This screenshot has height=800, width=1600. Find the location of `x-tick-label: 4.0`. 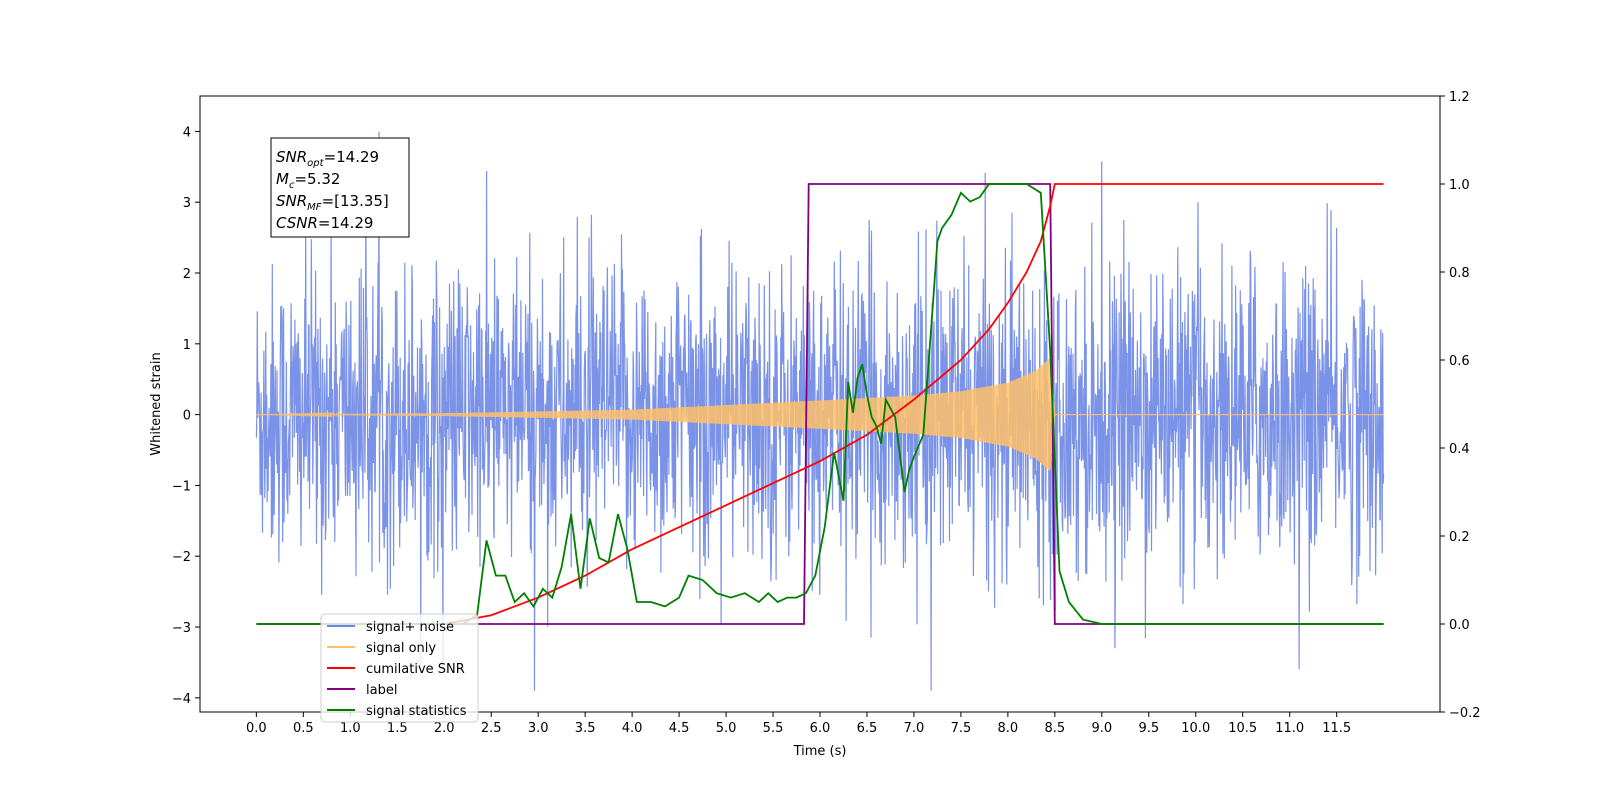

x-tick-label: 4.0 is located at coordinates (632, 728).